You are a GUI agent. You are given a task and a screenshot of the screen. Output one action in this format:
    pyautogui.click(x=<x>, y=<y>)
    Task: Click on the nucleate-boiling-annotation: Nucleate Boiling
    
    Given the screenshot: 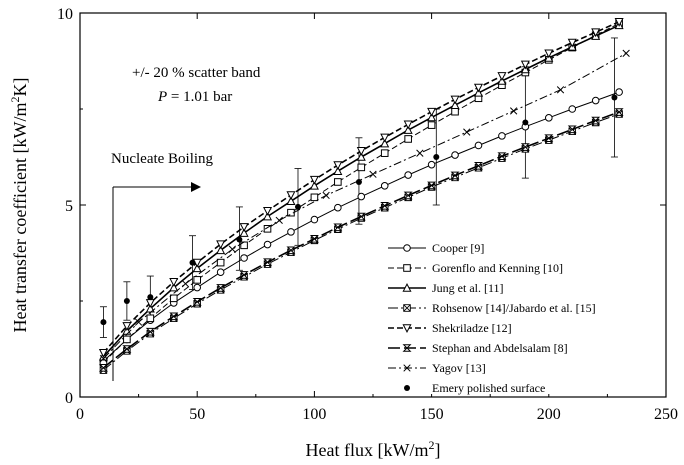 What is the action you would take?
    pyautogui.click(x=162, y=159)
    